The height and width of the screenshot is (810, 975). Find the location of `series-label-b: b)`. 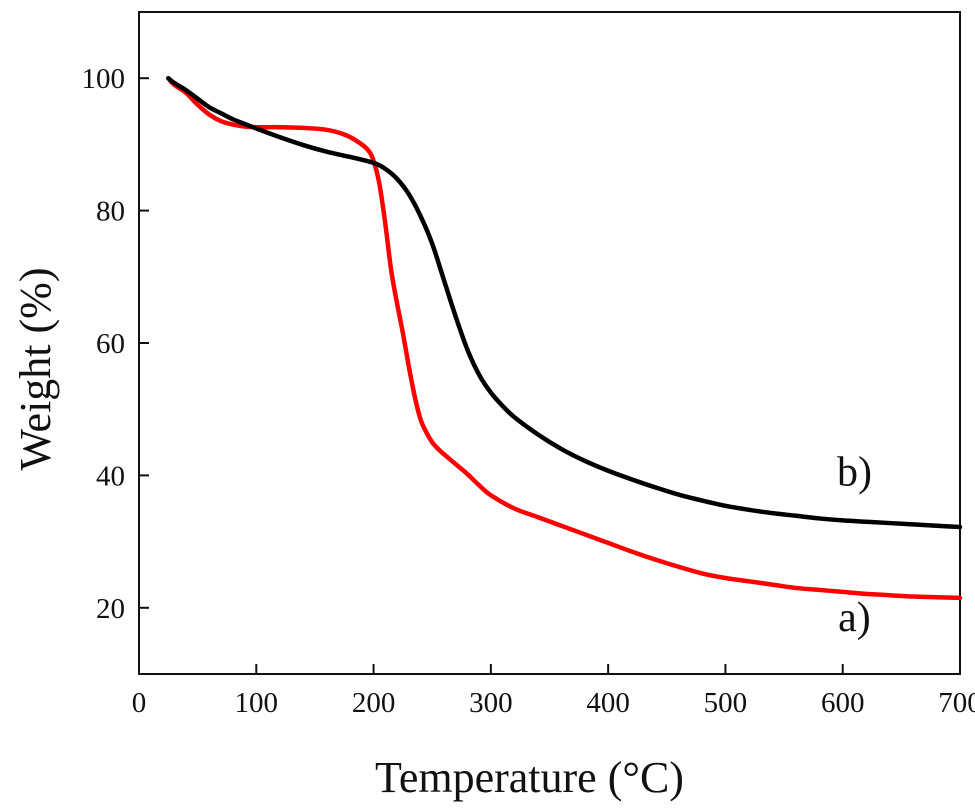

series-label-b: b) is located at coordinates (854, 472).